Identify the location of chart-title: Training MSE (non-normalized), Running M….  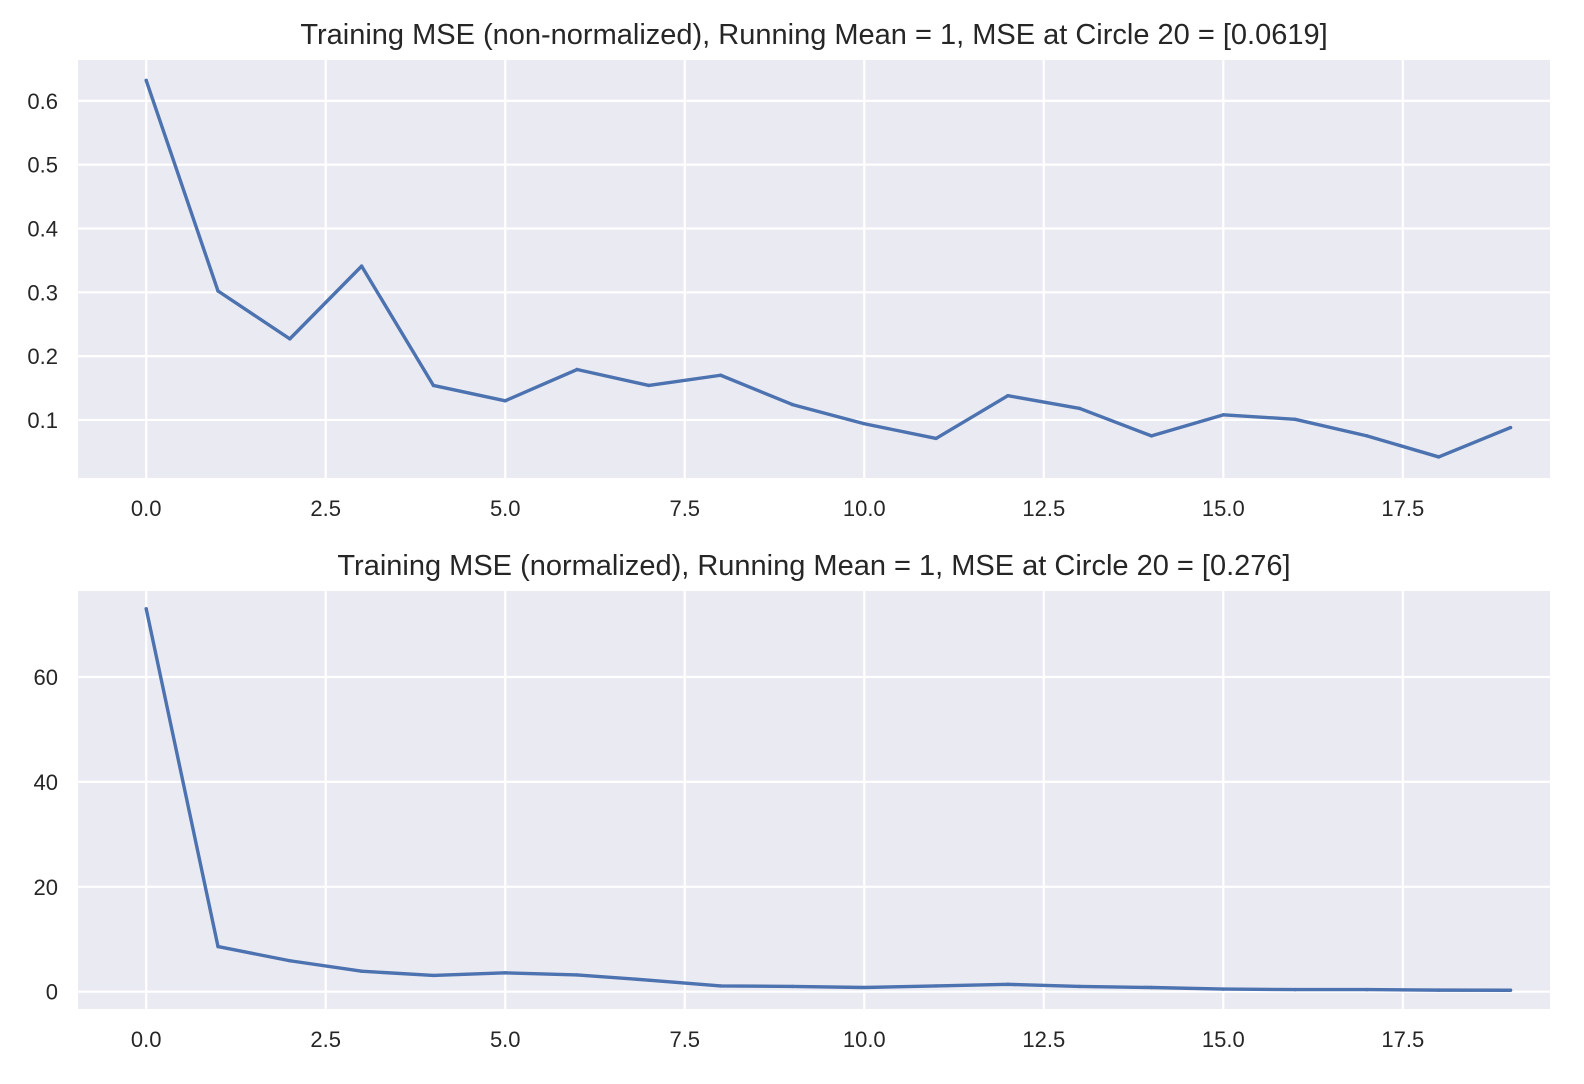
(813, 35).